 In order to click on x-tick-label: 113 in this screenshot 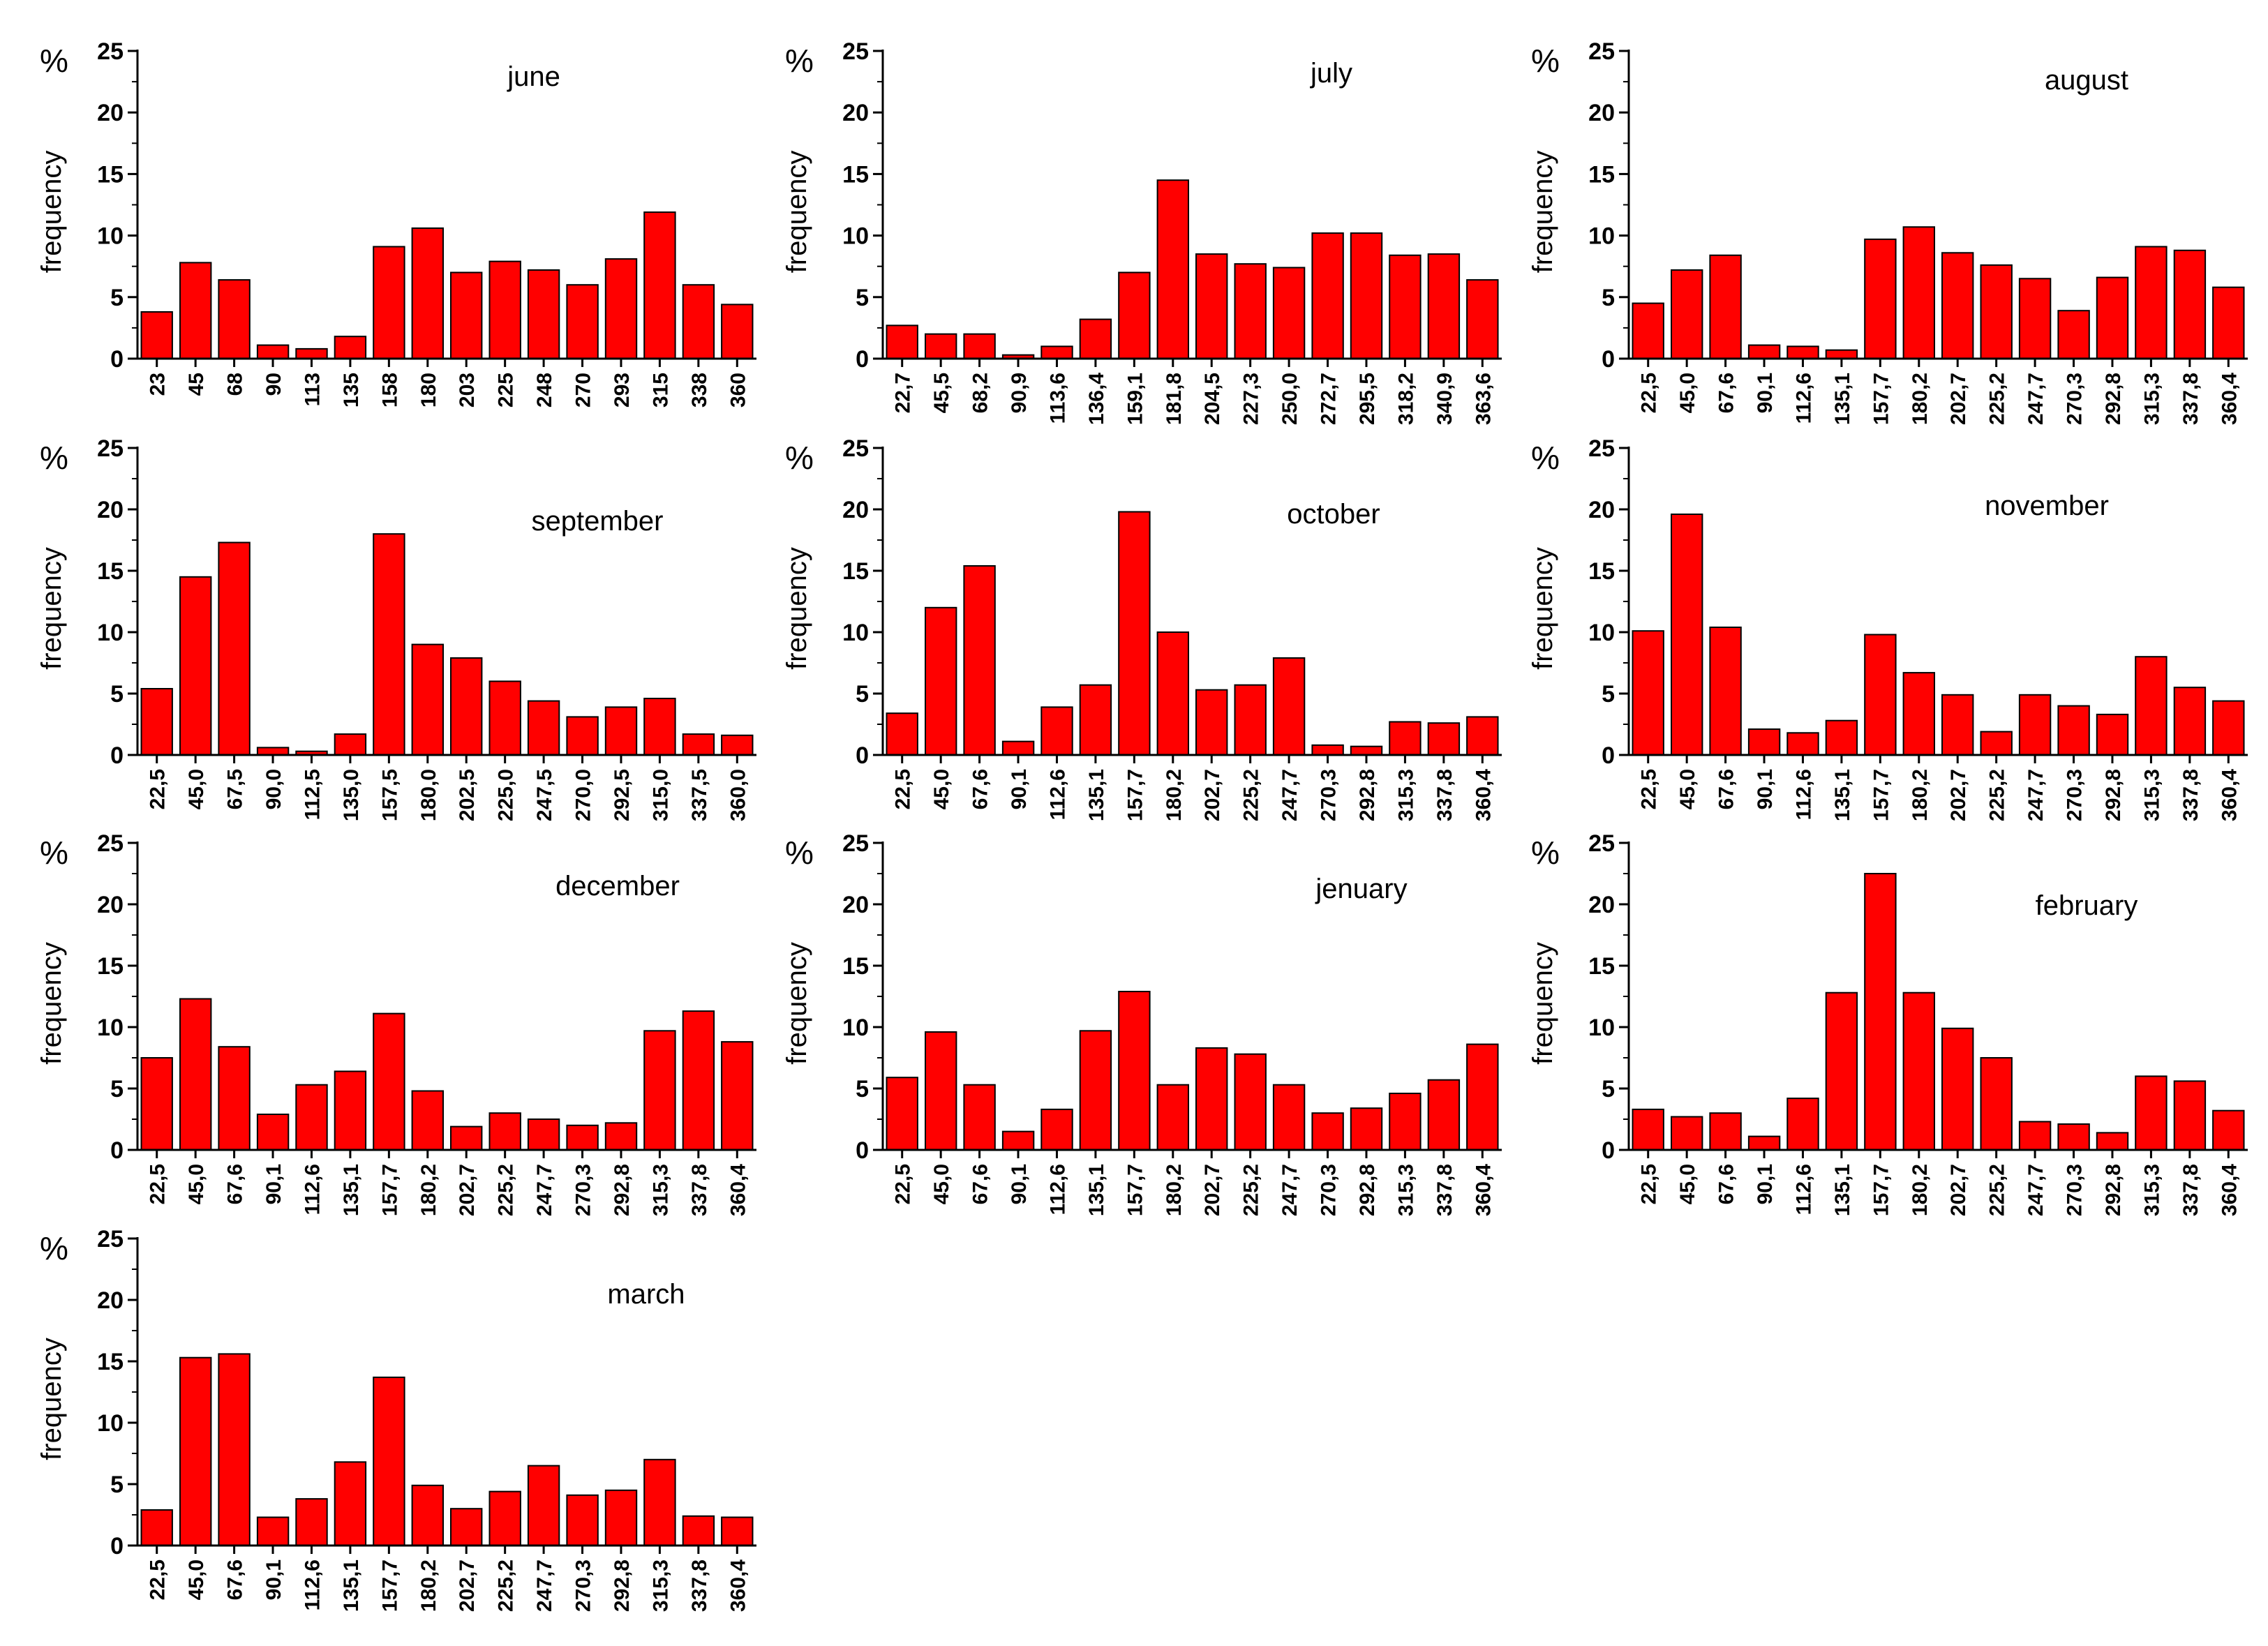, I will do `click(312, 389)`.